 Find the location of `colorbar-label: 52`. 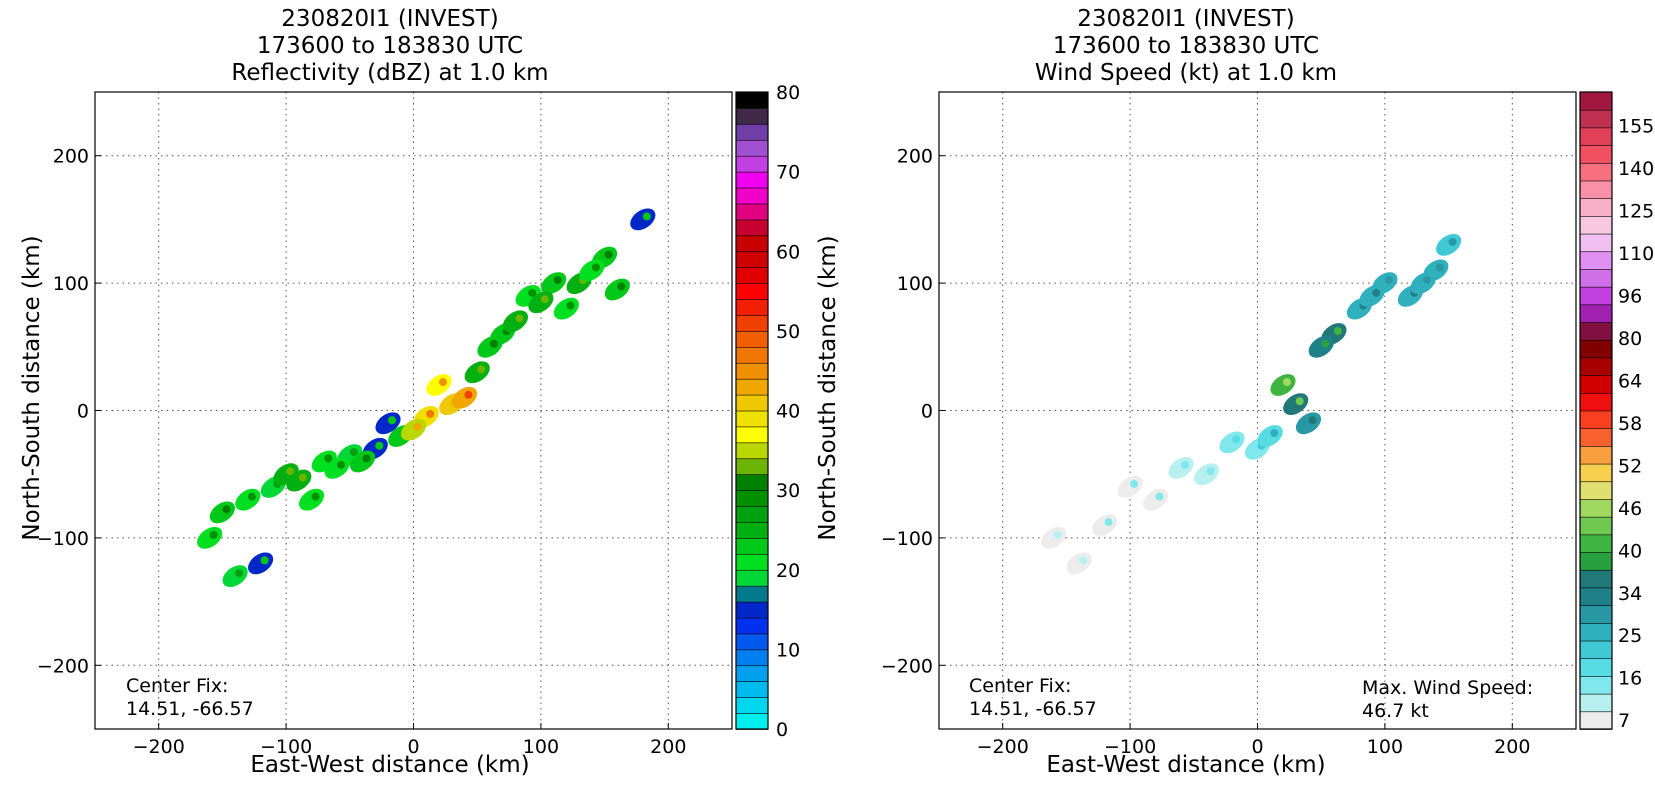

colorbar-label: 52 is located at coordinates (1630, 466).